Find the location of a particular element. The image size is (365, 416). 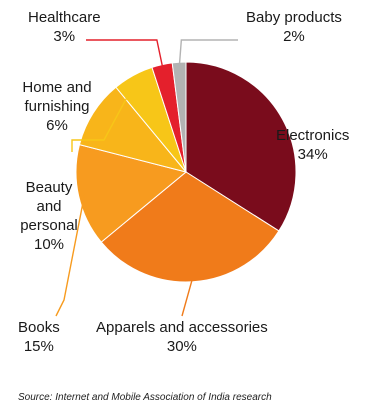

label-home-and-furnishing-name: Home and furnishing is located at coordinates (57, 97).